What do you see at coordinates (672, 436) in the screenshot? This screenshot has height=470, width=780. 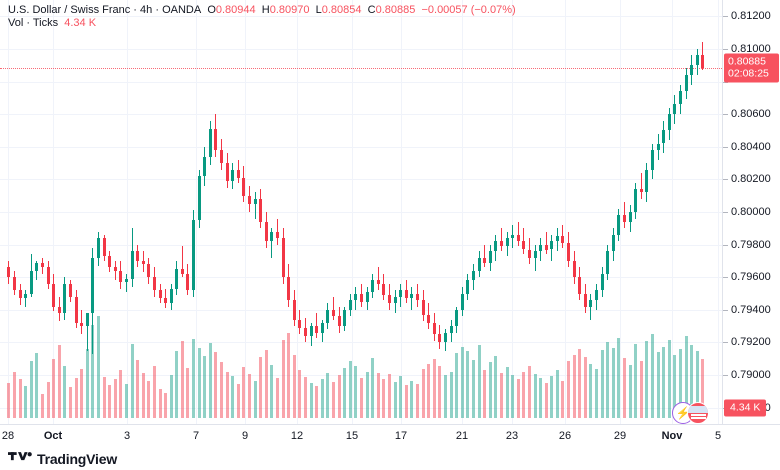 I see `time-axis-label: Nov` at bounding box center [672, 436].